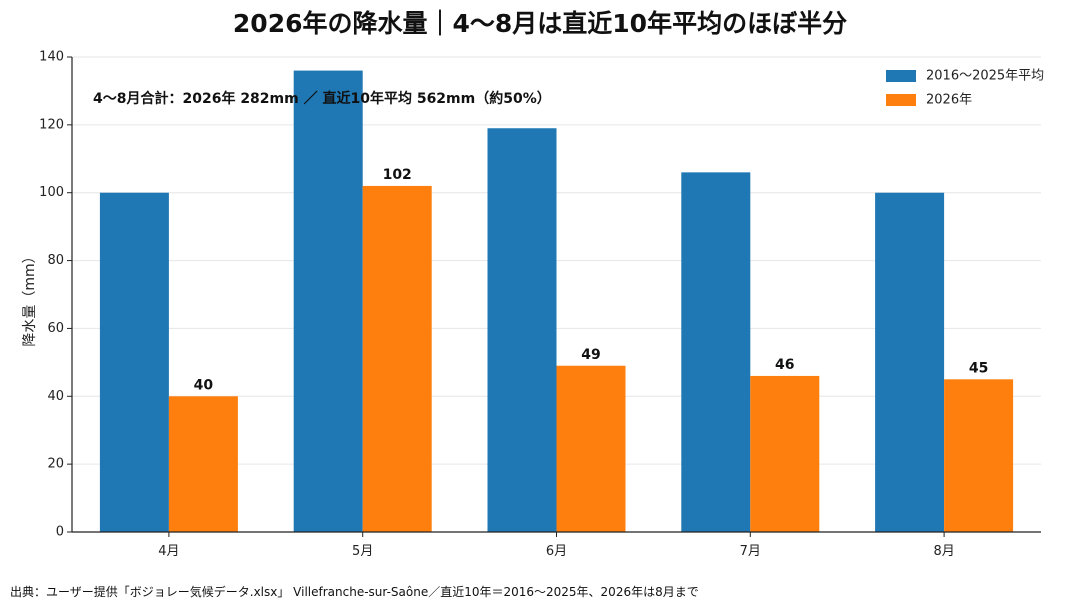 This screenshot has width=1080, height=610. Describe the element at coordinates (55, 396) in the screenshot. I see `y-tick-label: 40` at that location.